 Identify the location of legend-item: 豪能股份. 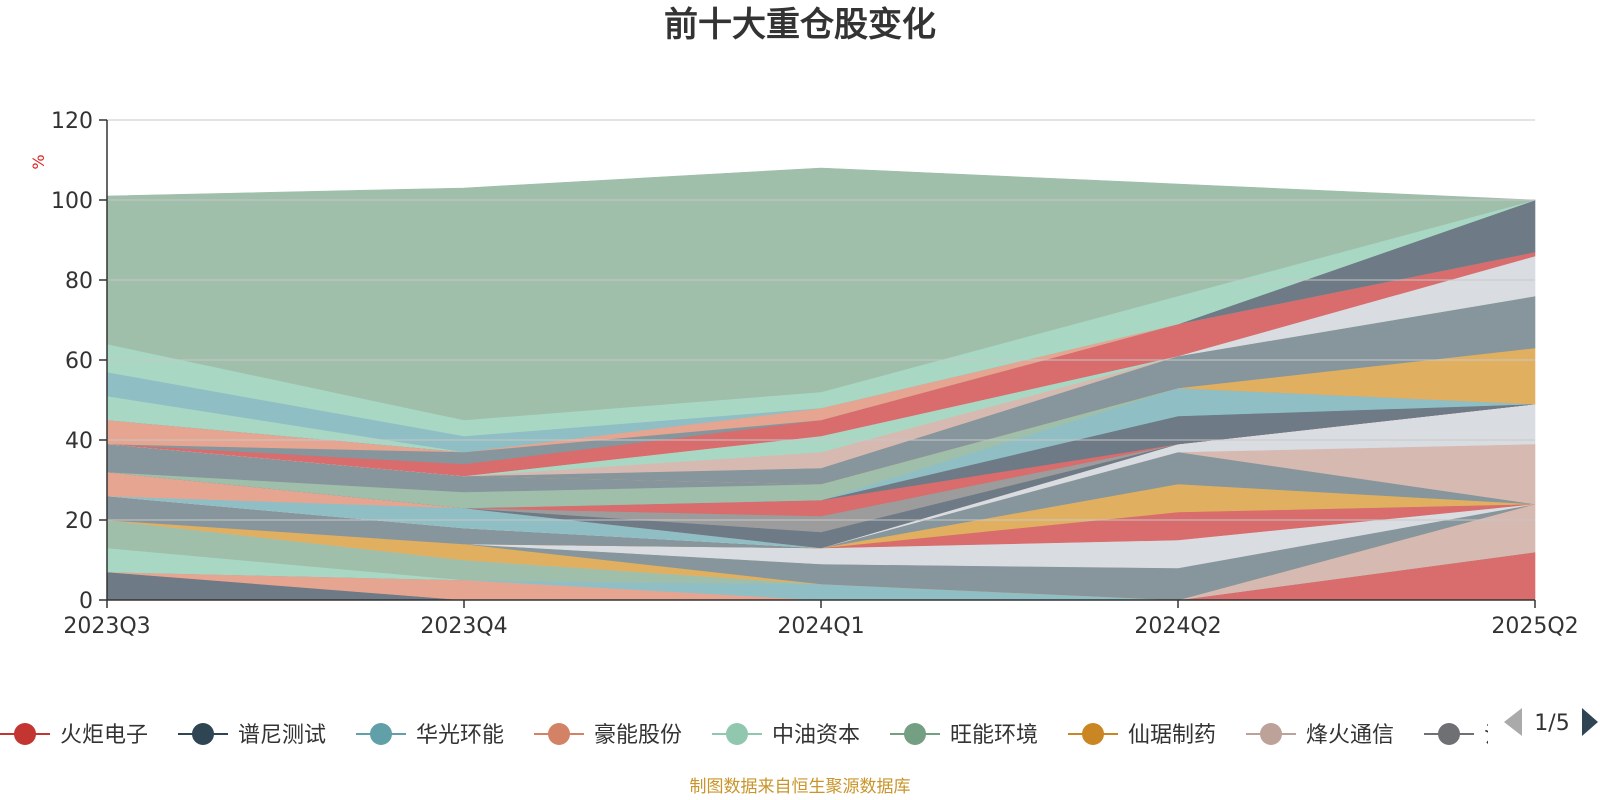
(608, 735).